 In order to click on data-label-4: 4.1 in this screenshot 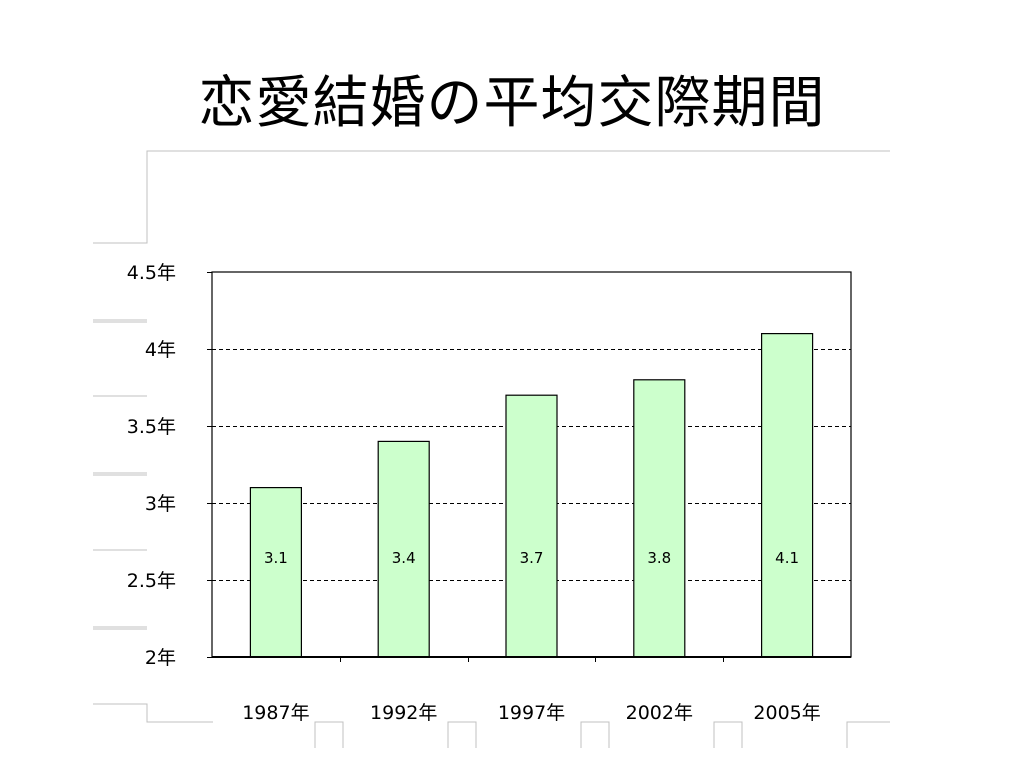, I will do `click(787, 558)`.